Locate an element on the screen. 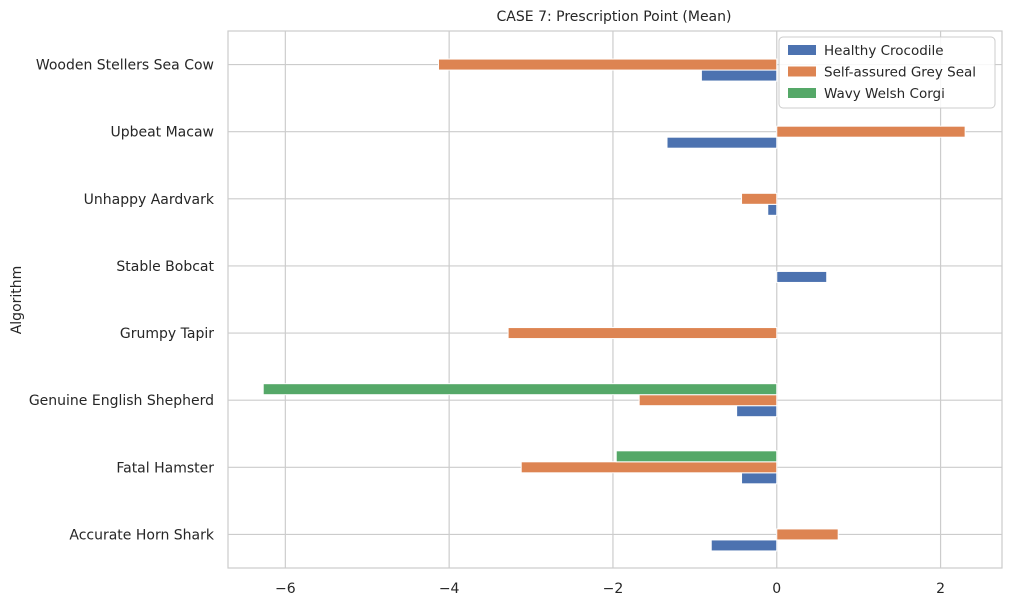  y-tick-label: Accurate Horn Shark is located at coordinates (142, 535).